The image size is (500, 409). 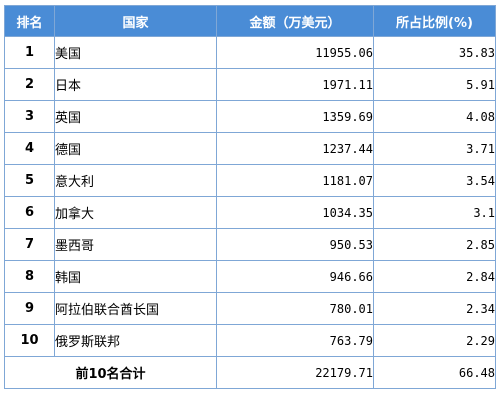 What do you see at coordinates (135, 148) in the screenshot?
I see `country-cell: 德国` at bounding box center [135, 148].